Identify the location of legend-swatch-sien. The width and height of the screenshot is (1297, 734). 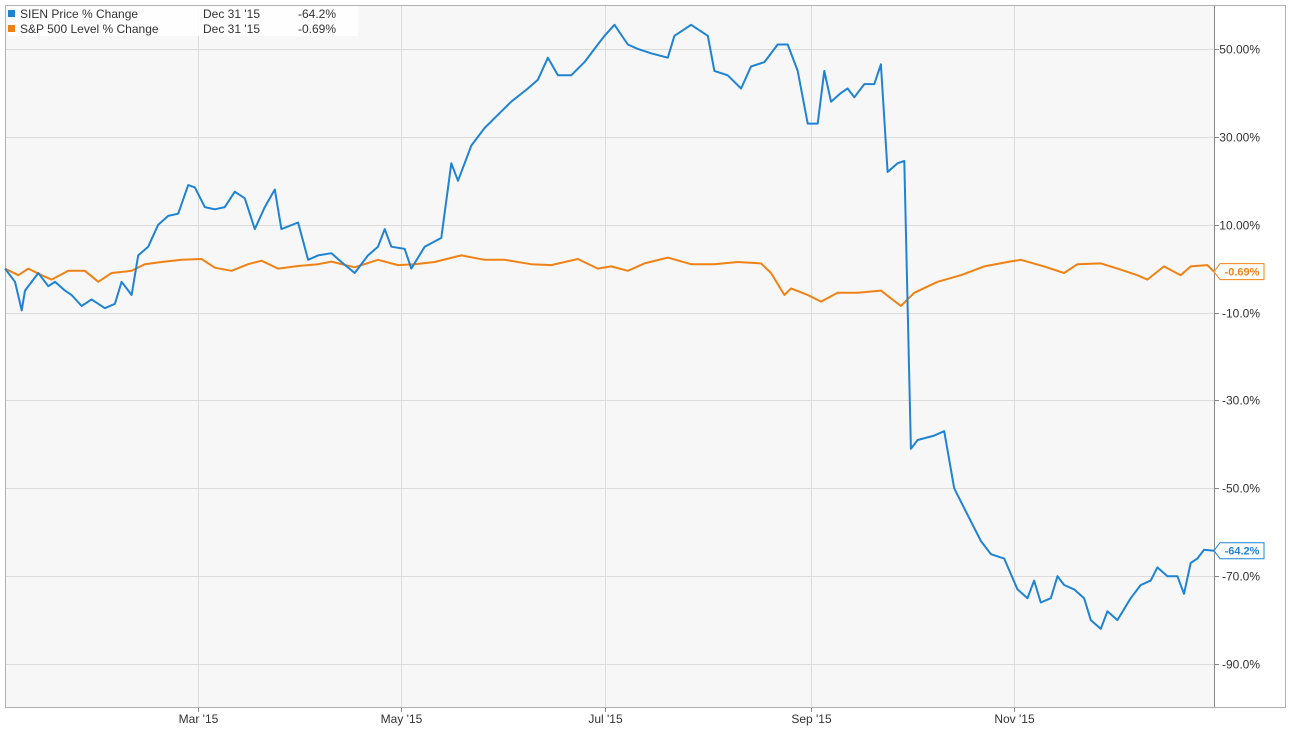
(11, 13).